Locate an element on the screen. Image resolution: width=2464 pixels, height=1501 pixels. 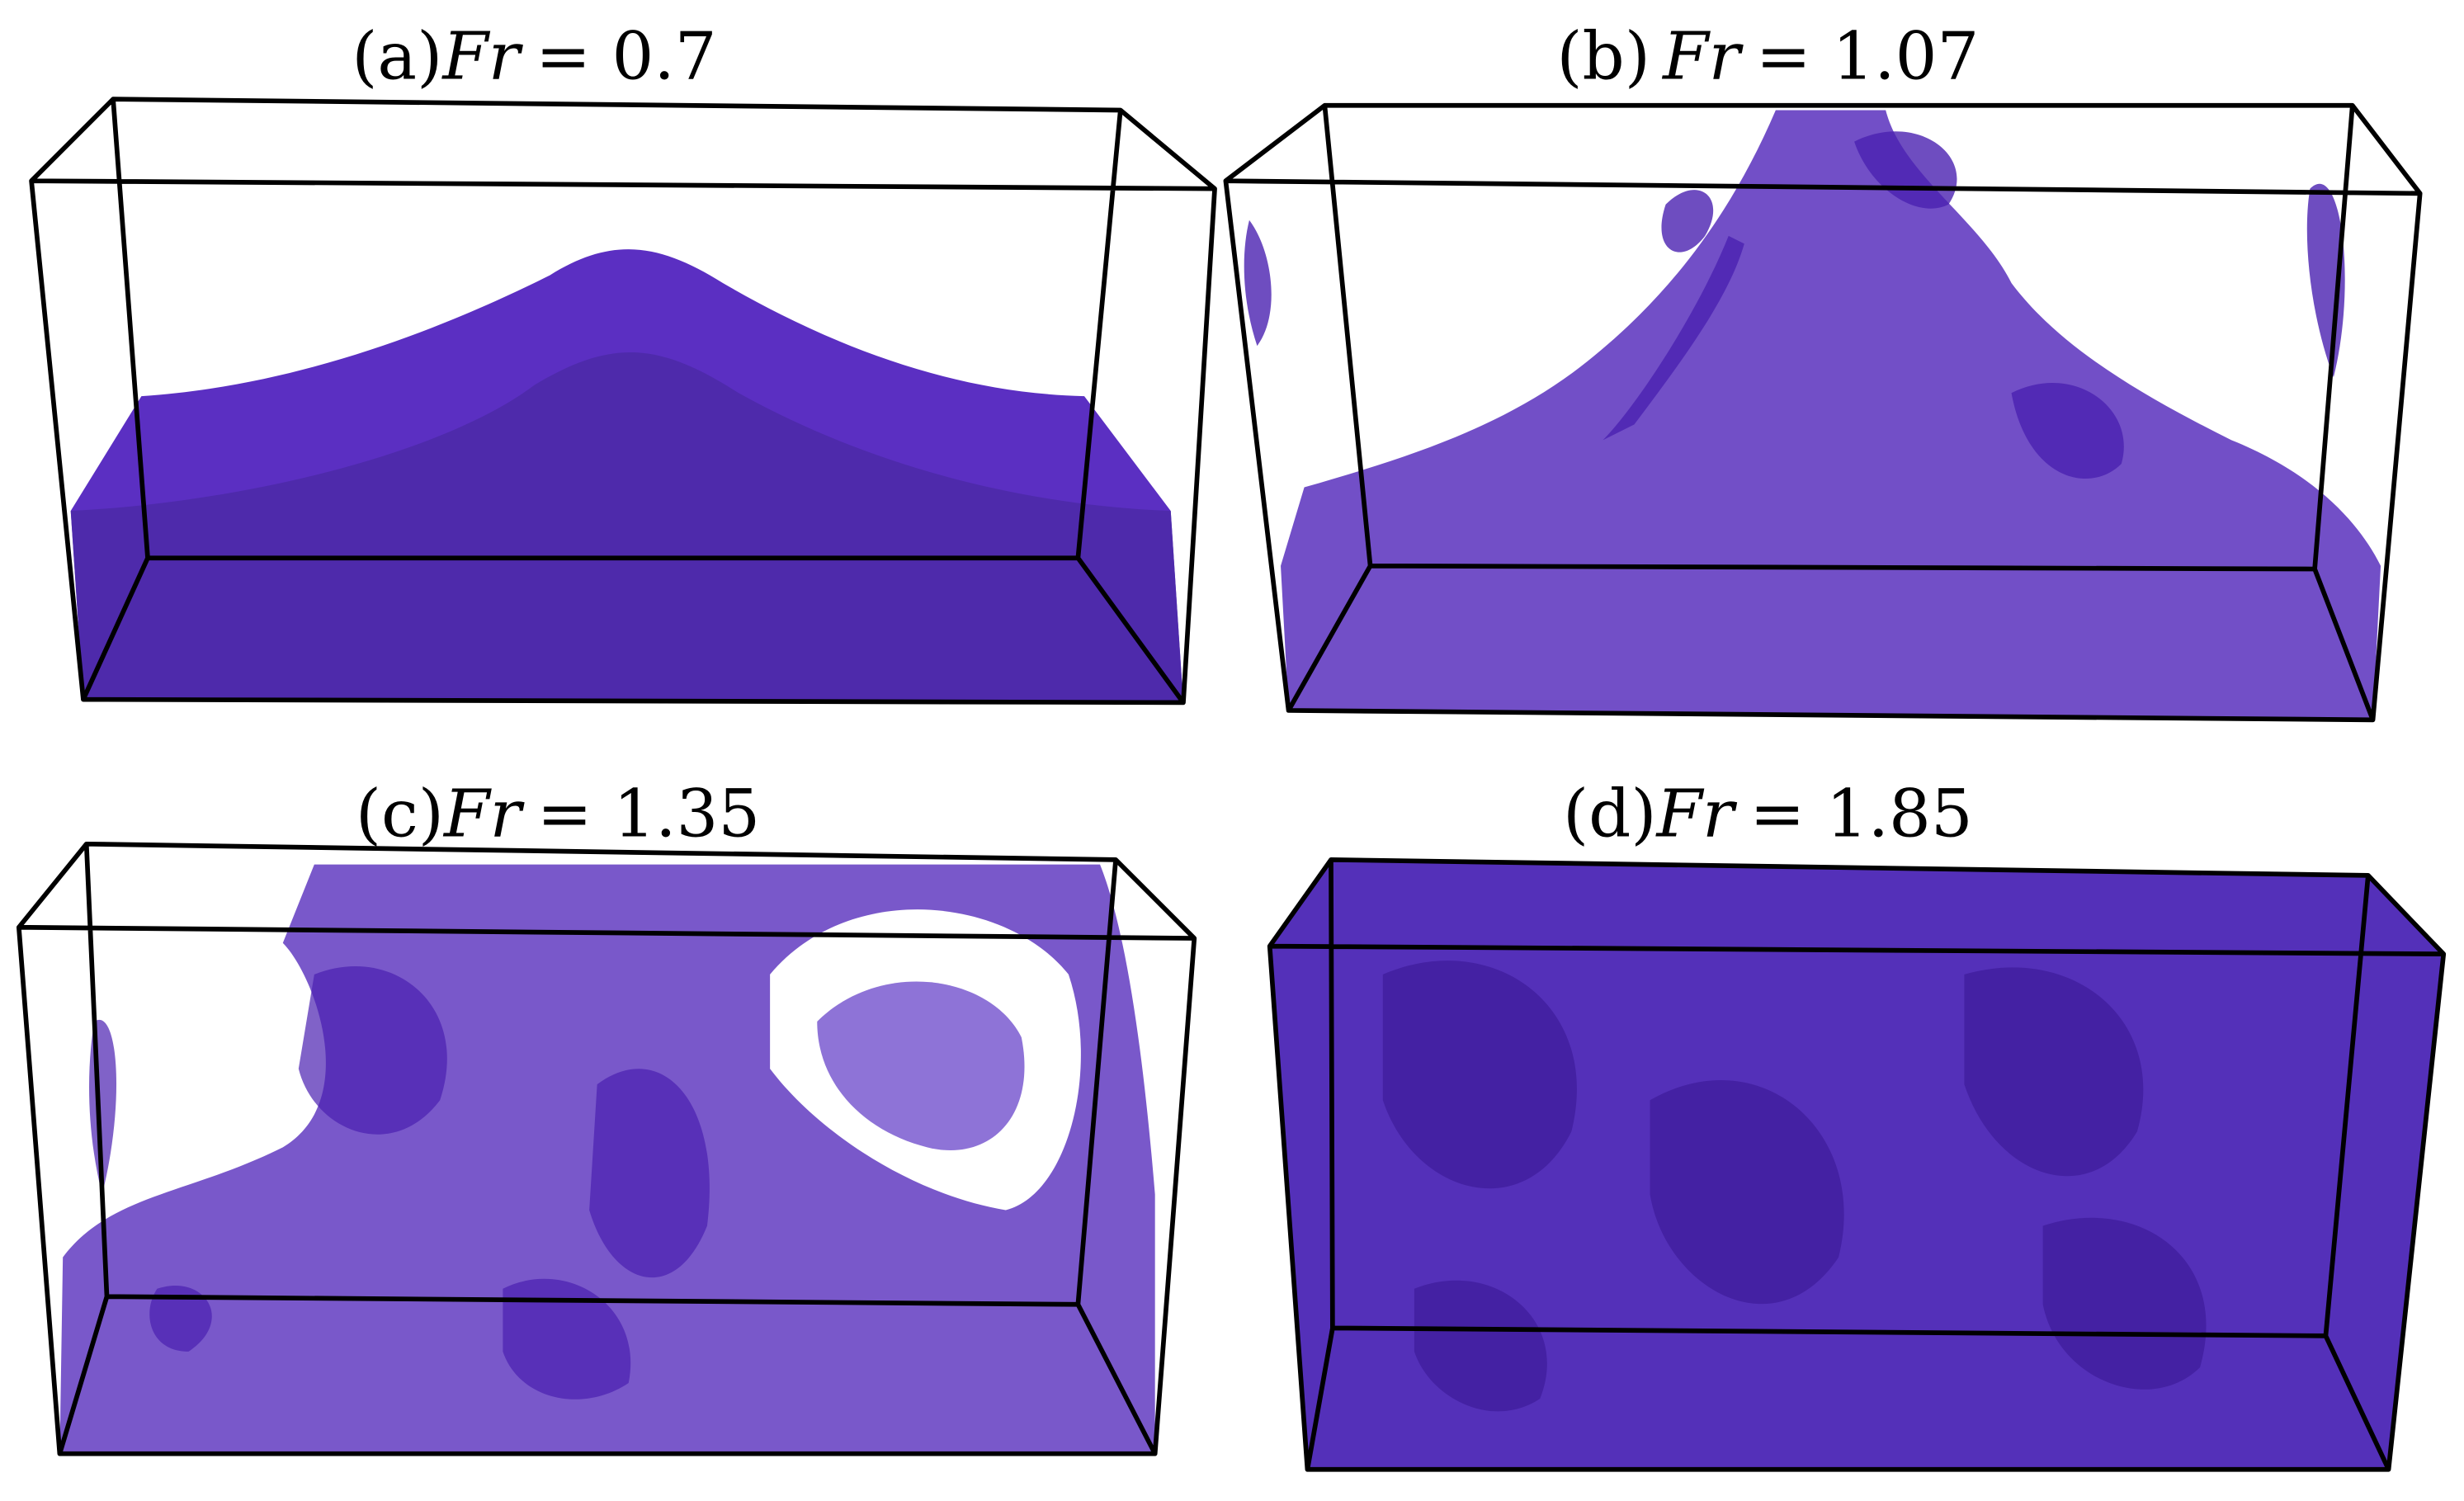
panel-title: (d)Fr = 1.85 is located at coordinates (1768, 813).